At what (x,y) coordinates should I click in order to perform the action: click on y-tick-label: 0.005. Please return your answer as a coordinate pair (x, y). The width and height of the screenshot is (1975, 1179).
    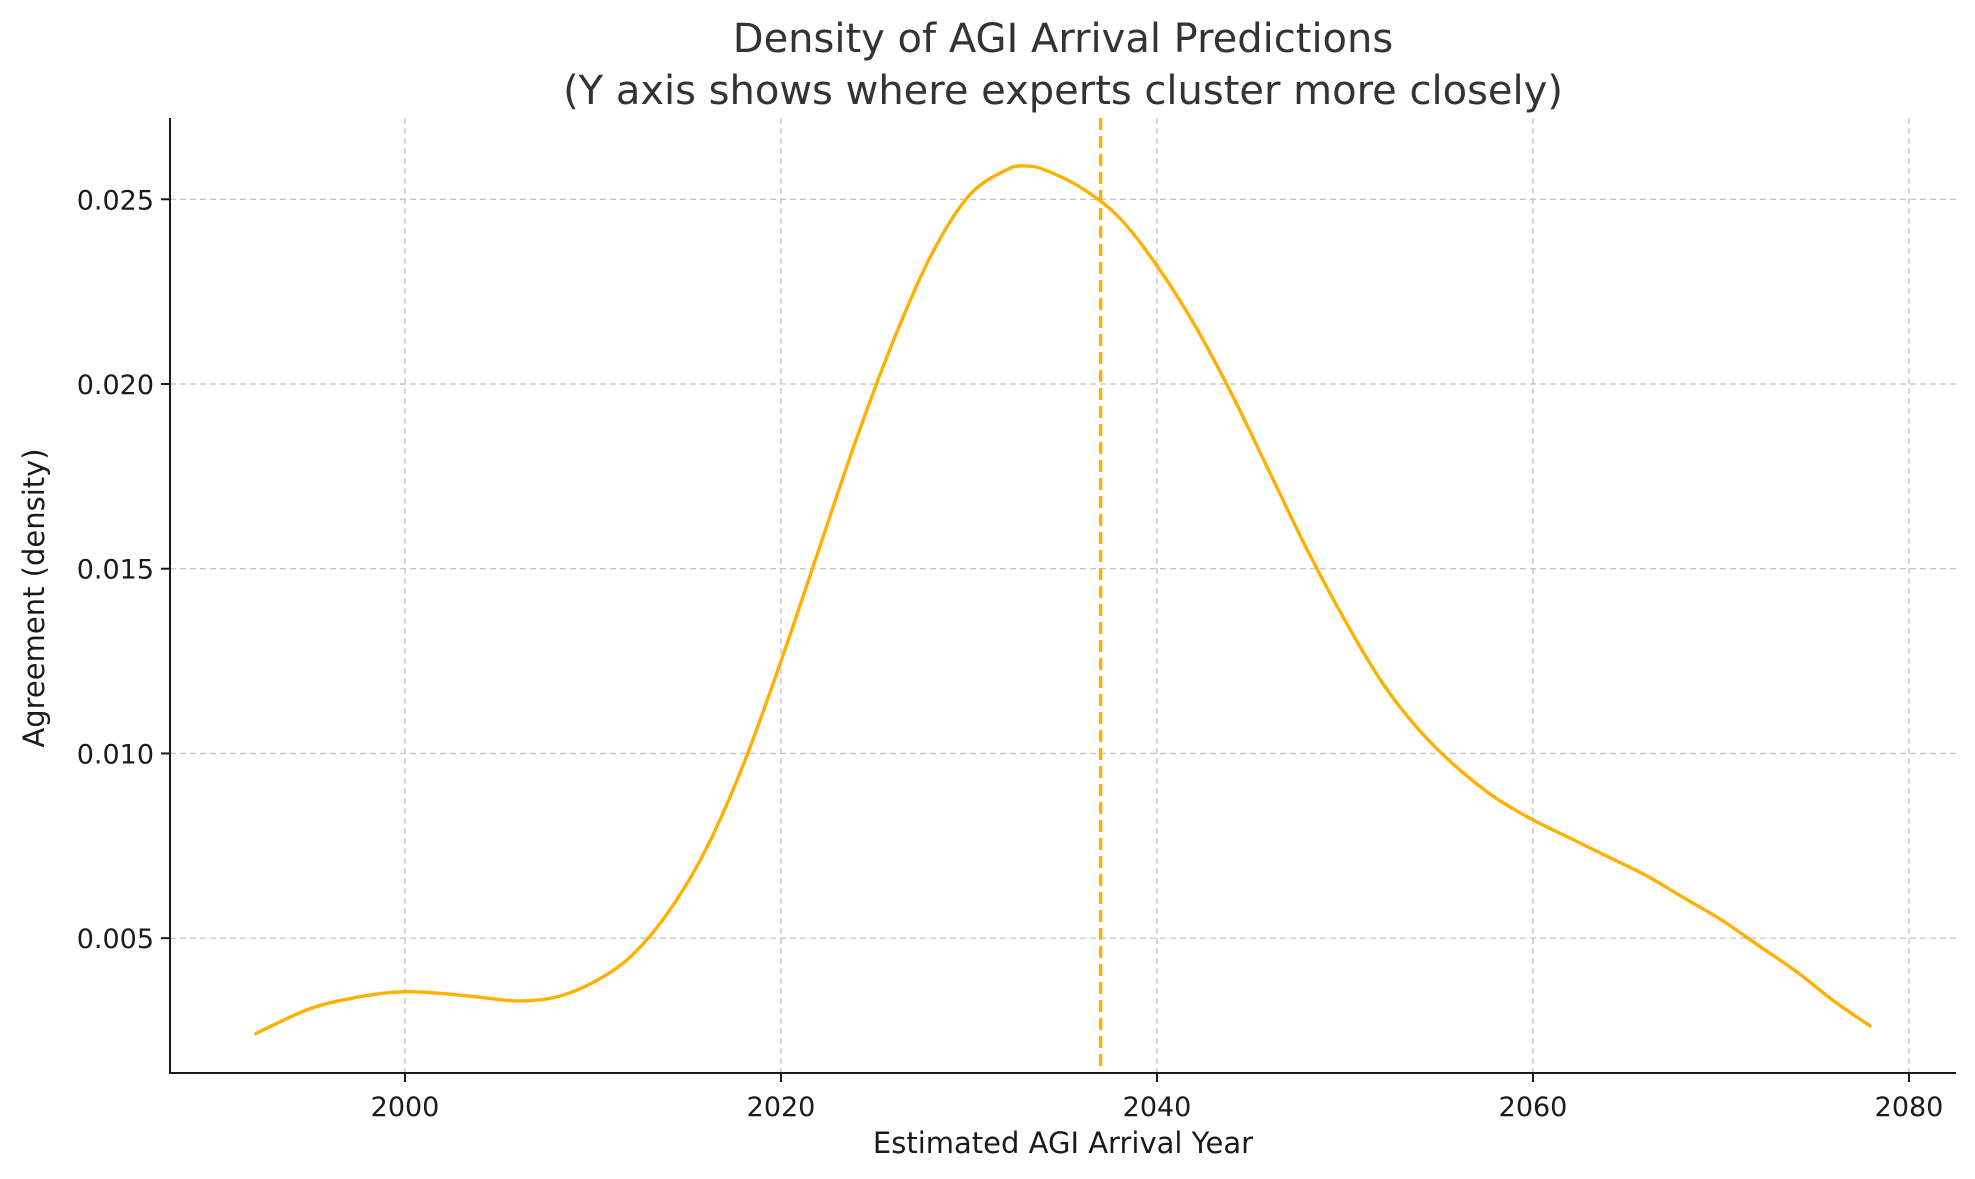
    Looking at the image, I should click on (115, 939).